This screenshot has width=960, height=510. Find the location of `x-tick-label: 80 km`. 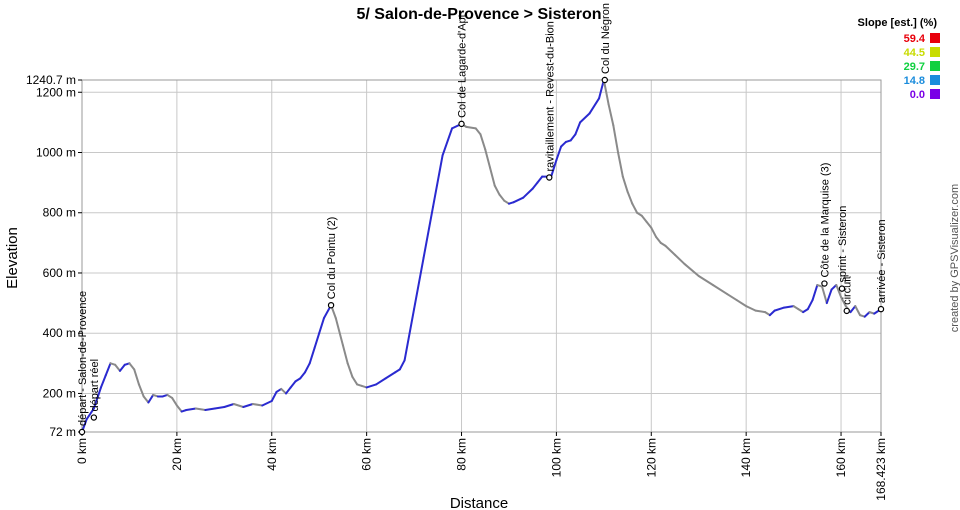

x-tick-label: 80 km is located at coordinates (462, 454).